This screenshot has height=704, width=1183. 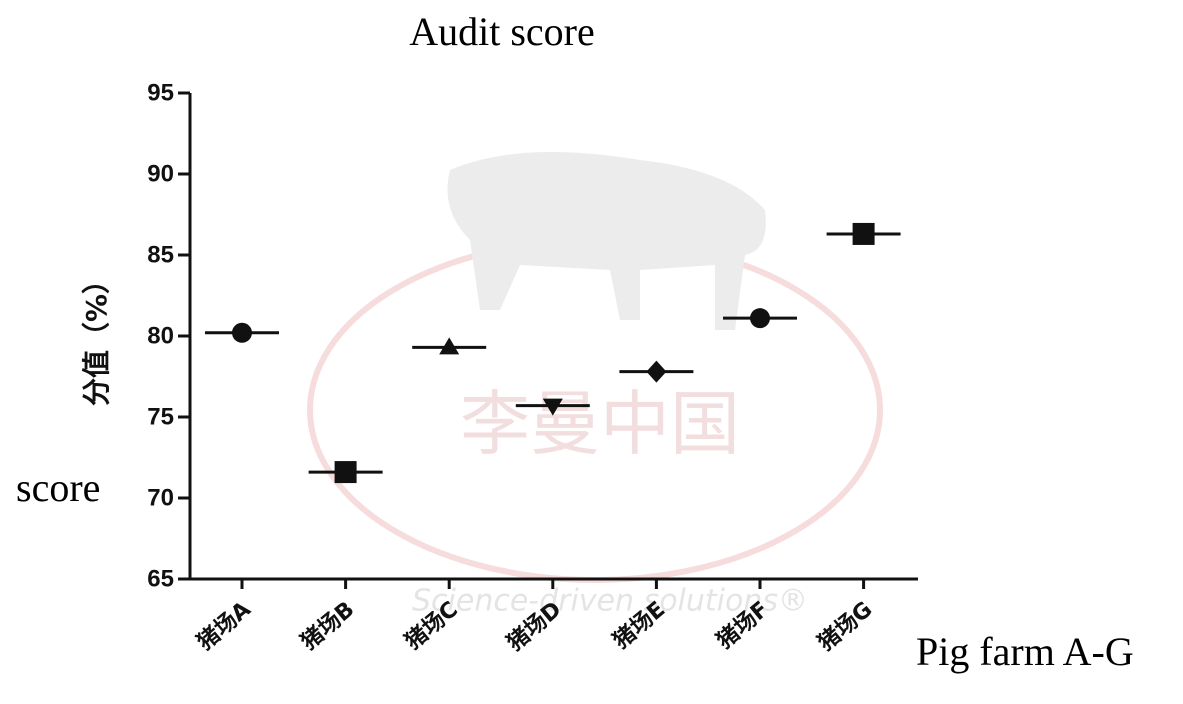 I want to click on x-tick-label: 猪场B, so click(x=327, y=625).